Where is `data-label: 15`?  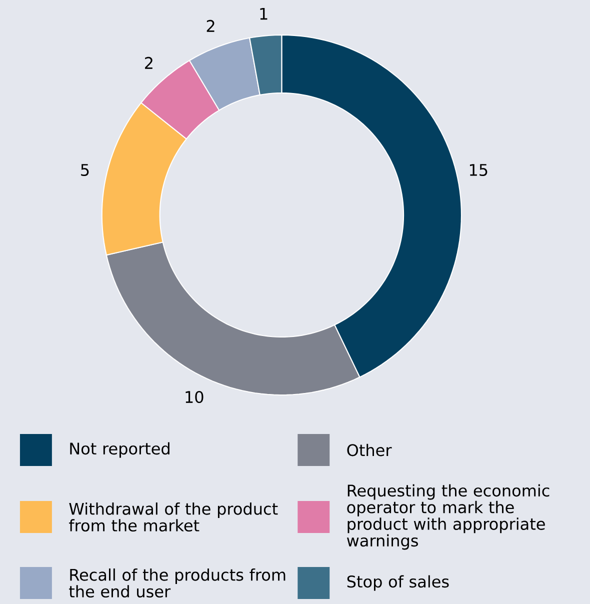 data-label: 15 is located at coordinates (479, 170).